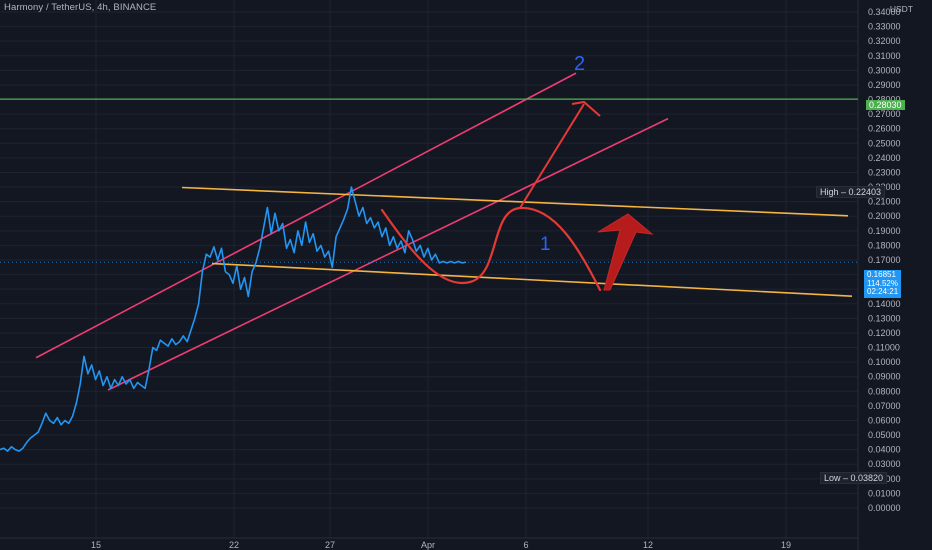 This screenshot has height=550, width=932. What do you see at coordinates (515, 201) in the screenshot?
I see `range-upper-line` at bounding box center [515, 201].